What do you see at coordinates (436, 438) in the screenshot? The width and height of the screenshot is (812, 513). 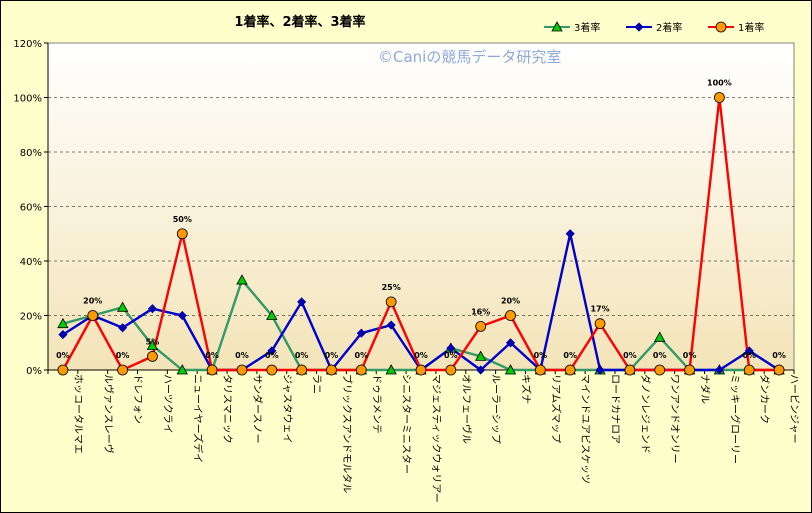 I see `category-label: マジェスティックウォリアー` at bounding box center [436, 438].